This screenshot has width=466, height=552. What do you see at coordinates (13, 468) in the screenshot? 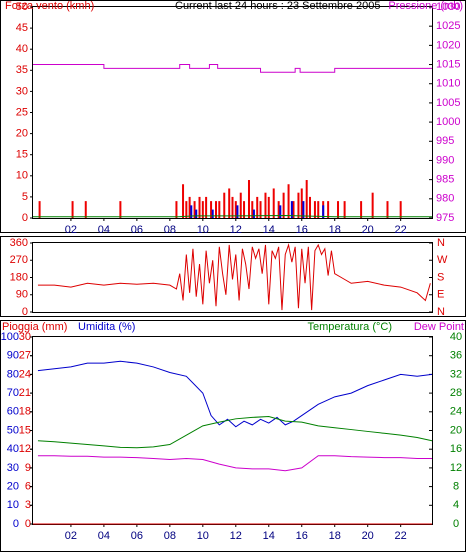
I see `y2-tick-label: 30` at bounding box center [13, 468].